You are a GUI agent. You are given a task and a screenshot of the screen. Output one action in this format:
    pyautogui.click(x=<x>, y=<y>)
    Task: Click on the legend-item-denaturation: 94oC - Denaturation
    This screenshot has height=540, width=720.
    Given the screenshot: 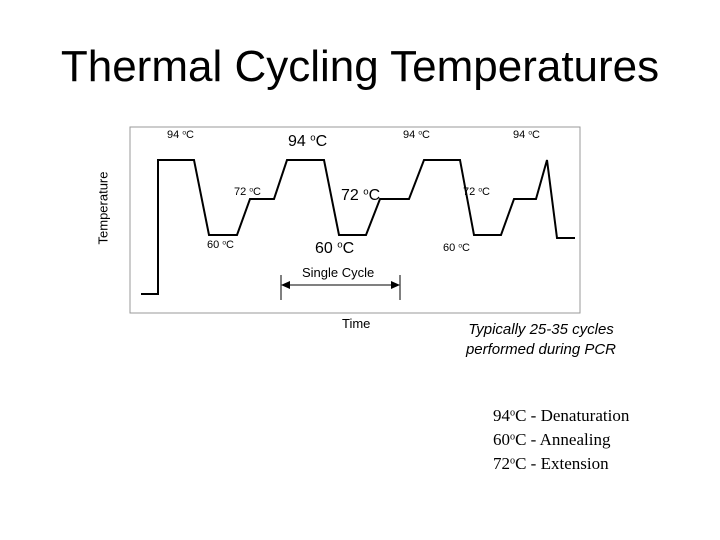 What is the action you would take?
    pyautogui.click(x=561, y=415)
    